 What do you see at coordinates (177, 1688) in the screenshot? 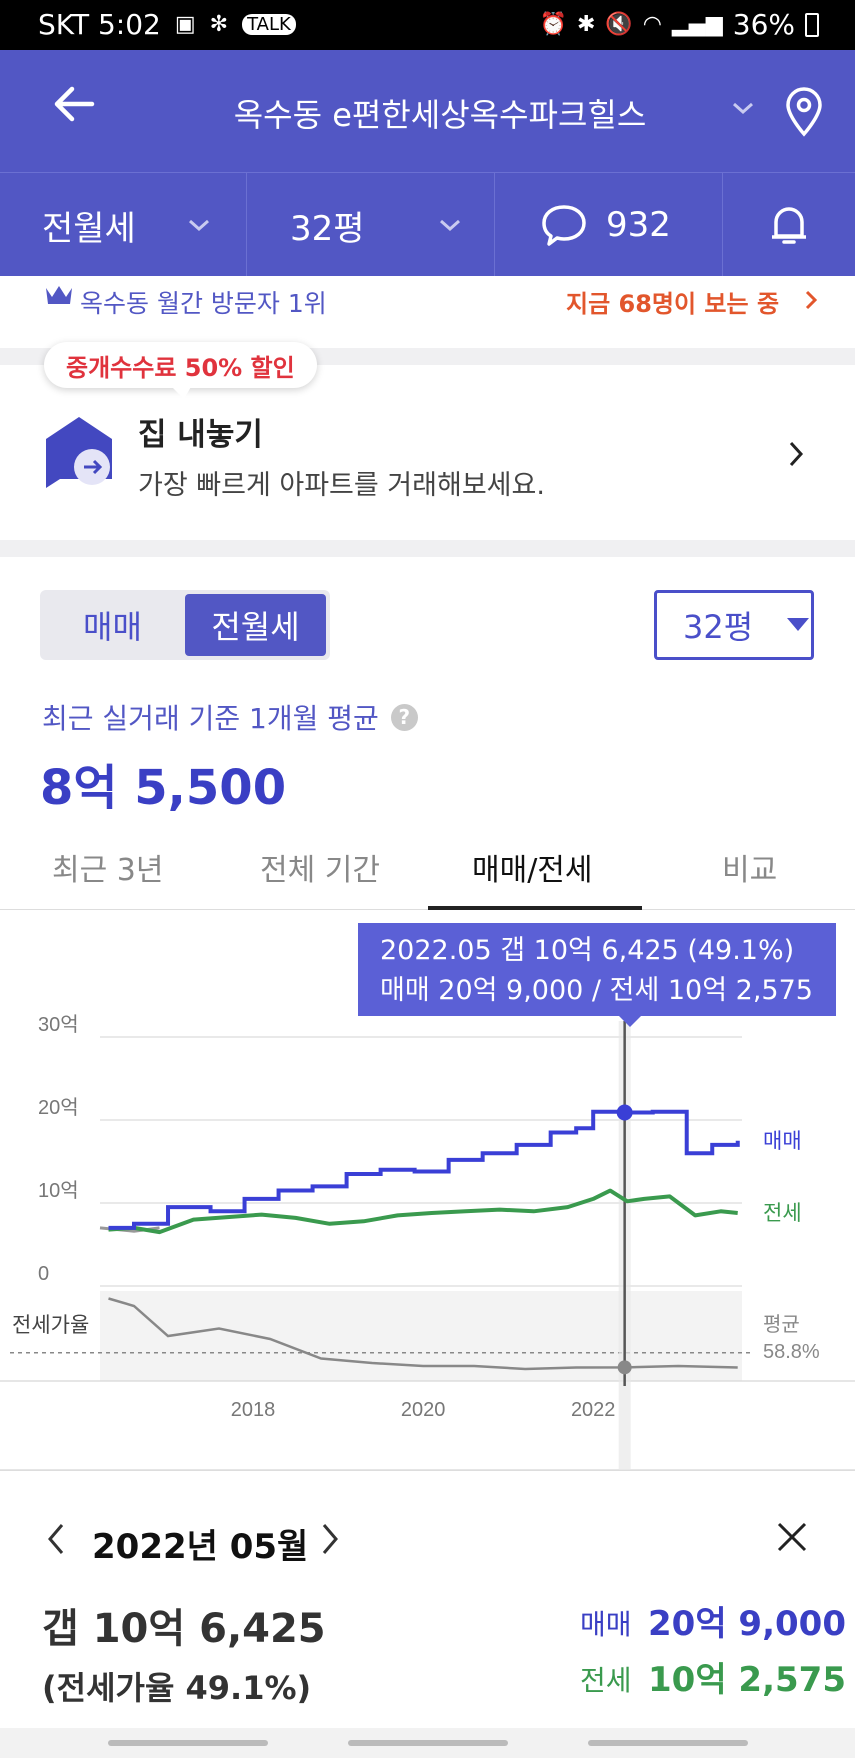
I see `jeonse-ratio-value: (전세가율 49.1%)` at bounding box center [177, 1688].